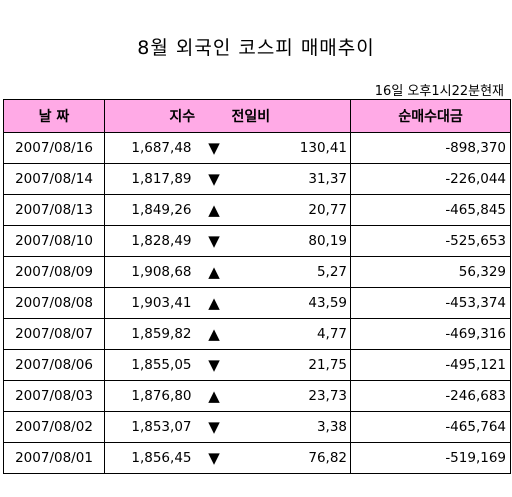 This screenshot has width=512, height=497. What do you see at coordinates (54, 210) in the screenshot?
I see `date-cell: 2007/08/13` at bounding box center [54, 210].